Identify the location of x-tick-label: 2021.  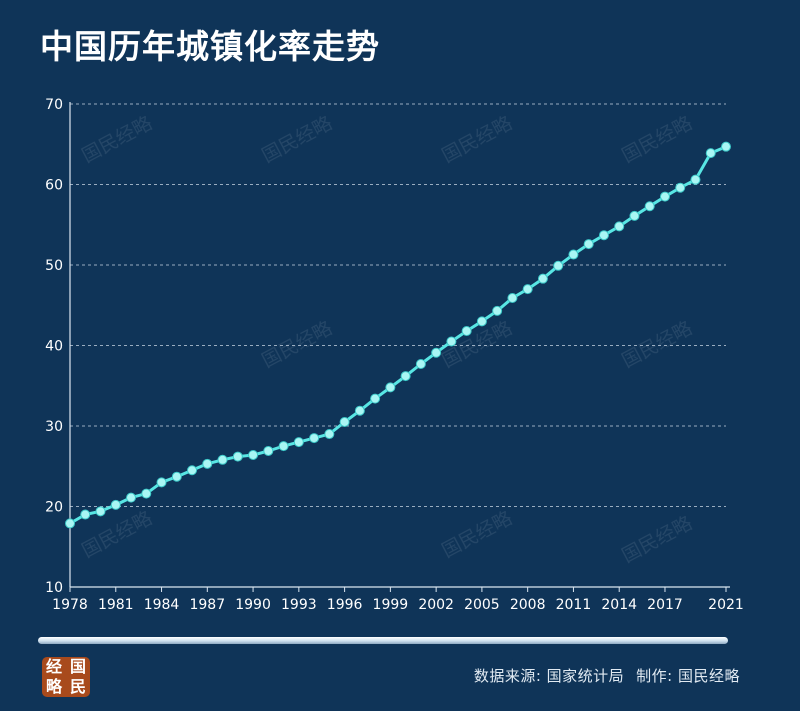
(726, 605).